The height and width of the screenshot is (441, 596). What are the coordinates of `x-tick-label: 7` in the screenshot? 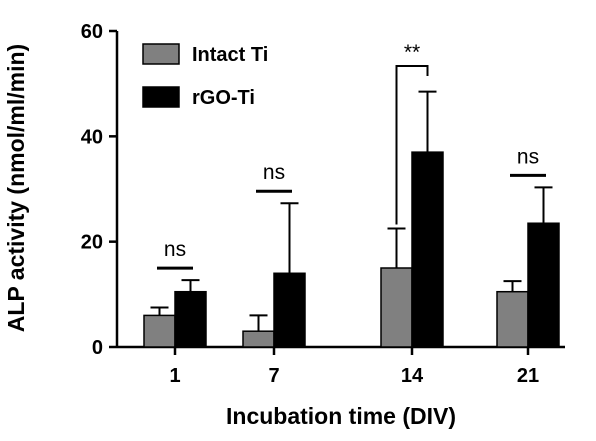 It's located at (273, 376).